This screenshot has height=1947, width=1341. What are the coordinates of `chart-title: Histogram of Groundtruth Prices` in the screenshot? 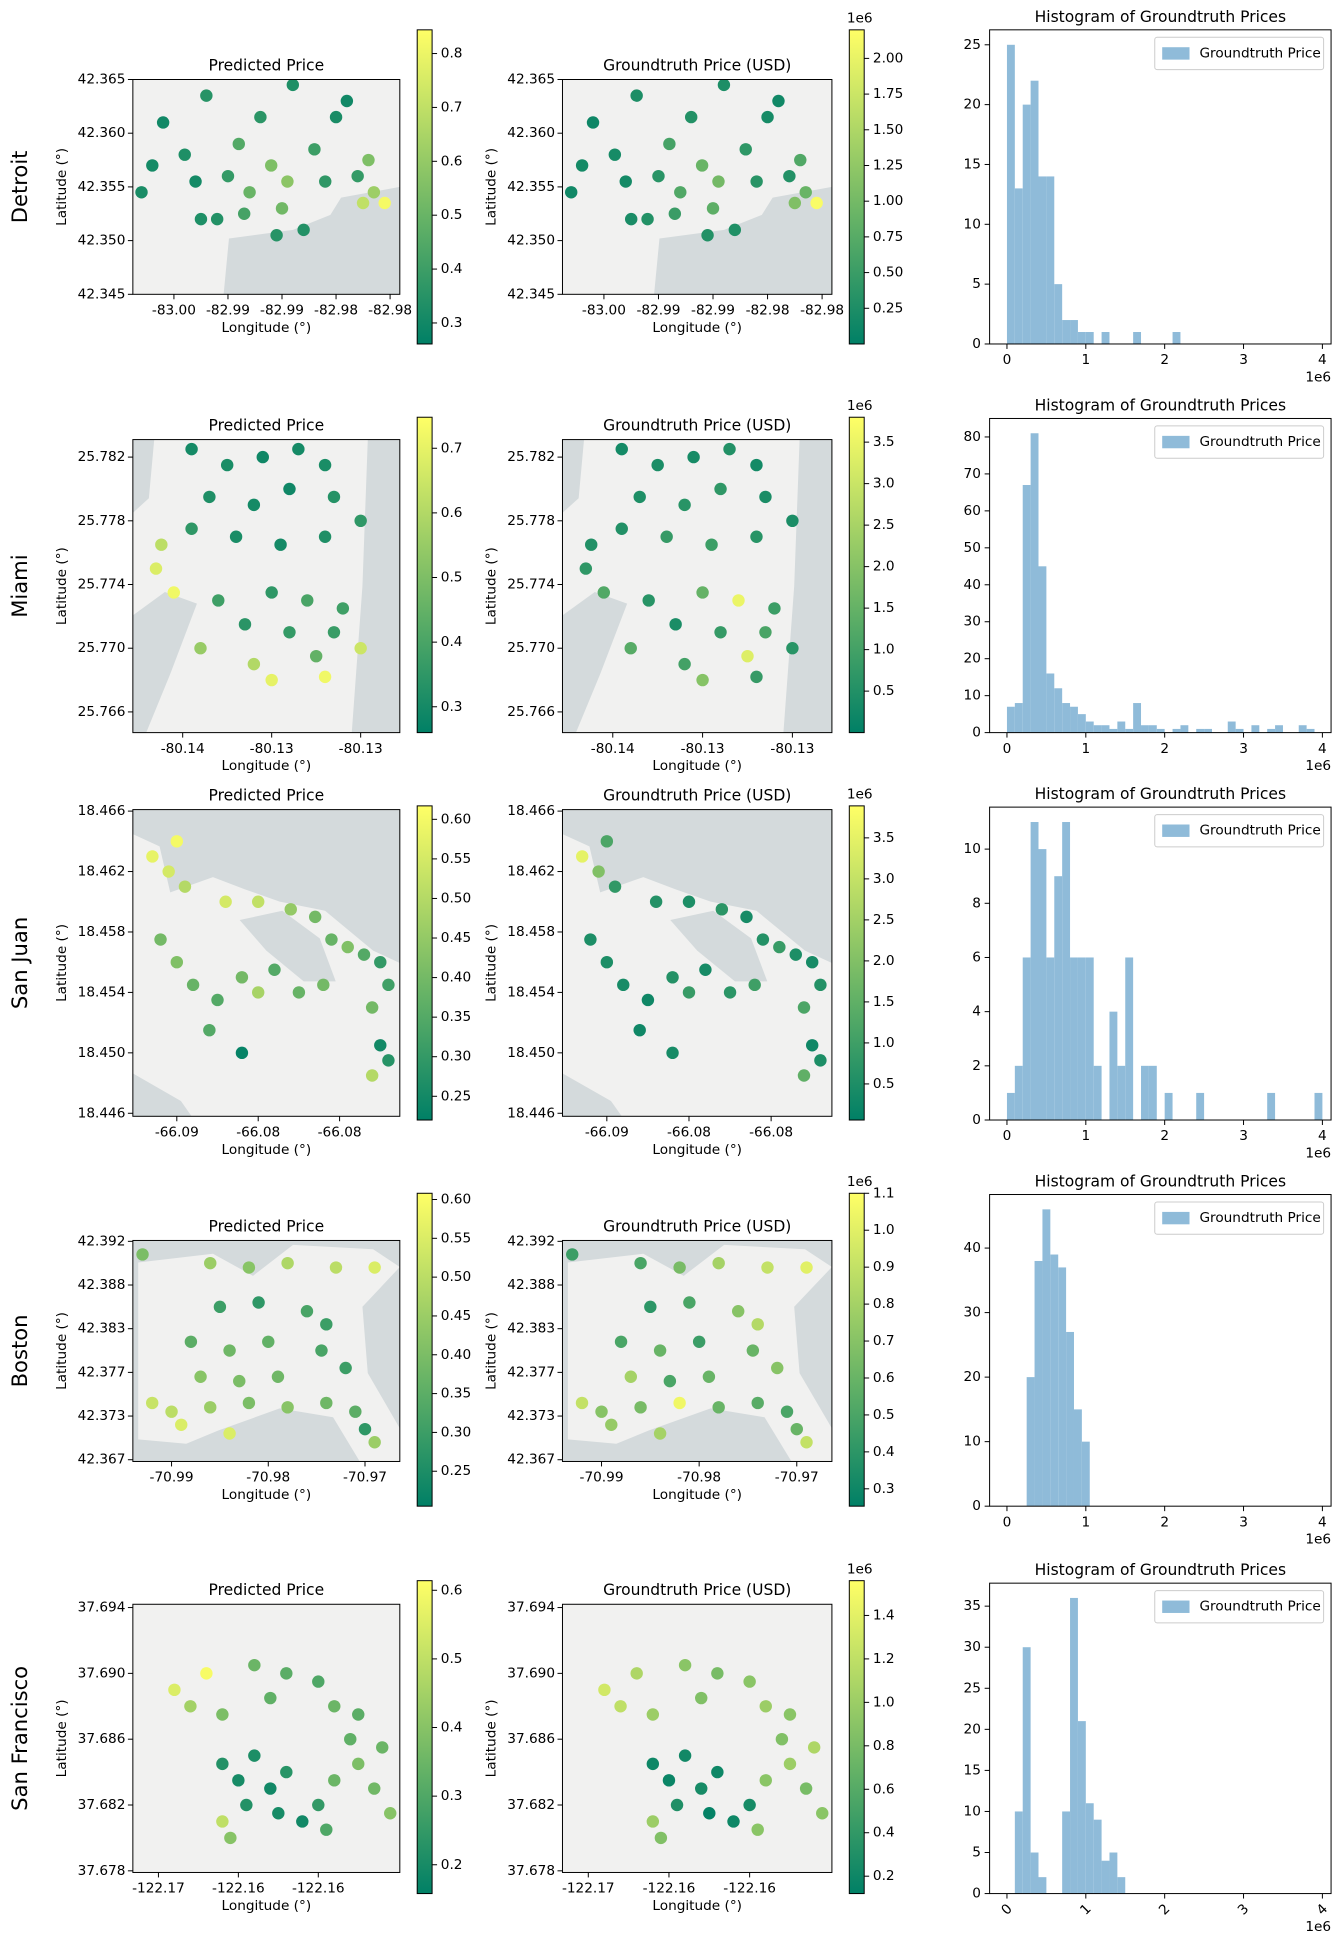 It's located at (1160, 17).